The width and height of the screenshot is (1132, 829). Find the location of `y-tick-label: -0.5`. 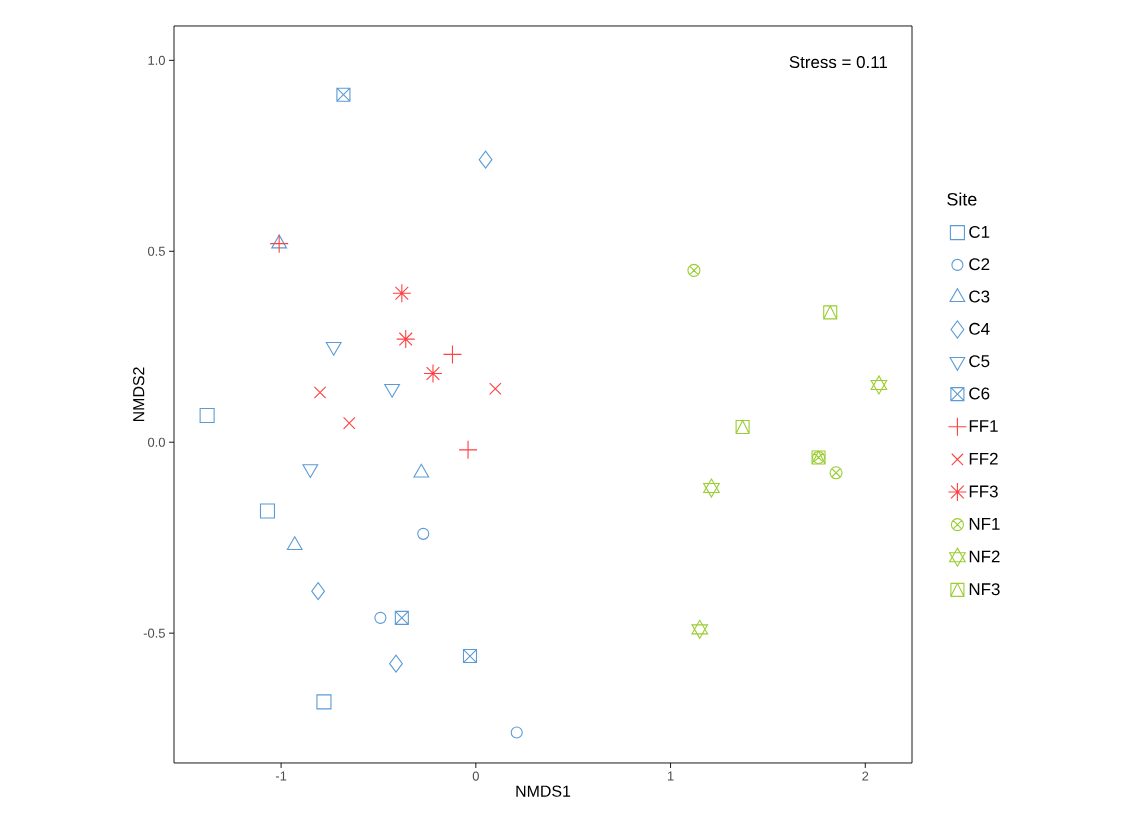

y-tick-label: -0.5 is located at coordinates (154, 633).